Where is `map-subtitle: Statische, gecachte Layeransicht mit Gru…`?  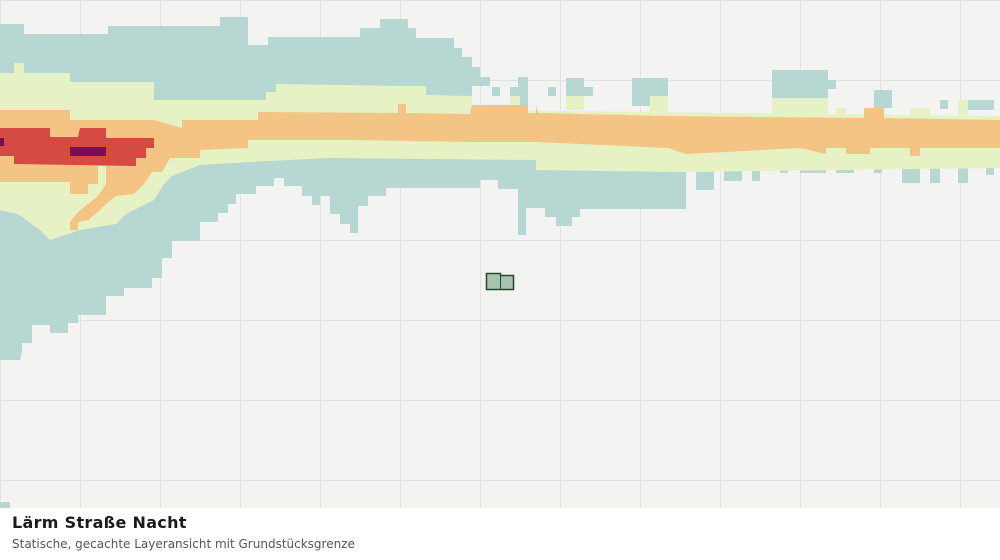 map-subtitle: Statische, gecachte Layeransicht mit Gru… is located at coordinates (183, 544).